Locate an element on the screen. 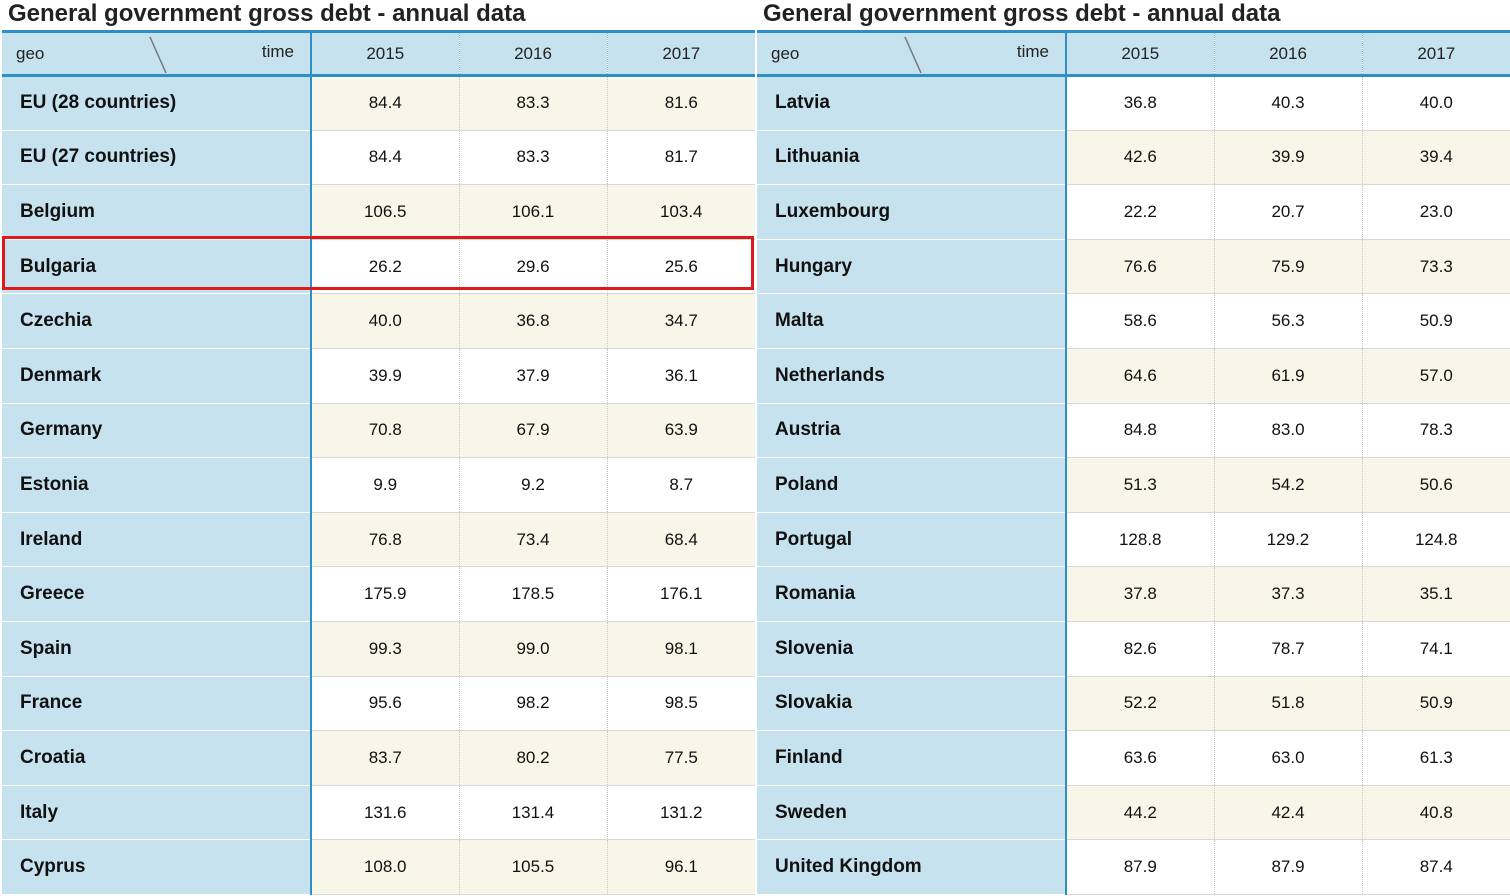  table-row: Austria 84.8 83.0 78.3 is located at coordinates (1133, 431).